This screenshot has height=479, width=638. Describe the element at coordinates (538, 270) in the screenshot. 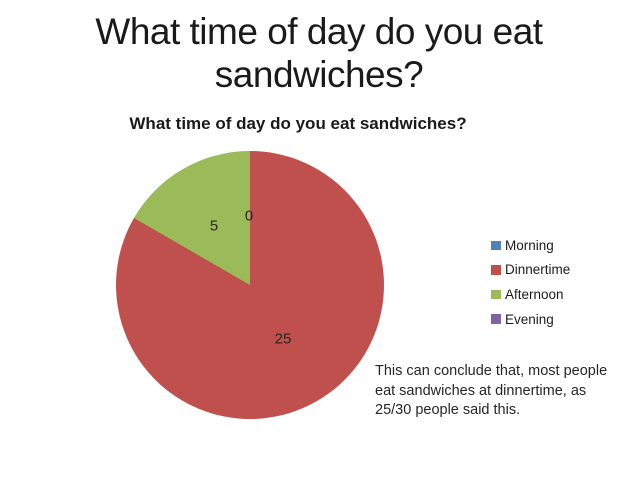

I see `legend-label-dinnertime: Dinnertime` at that location.